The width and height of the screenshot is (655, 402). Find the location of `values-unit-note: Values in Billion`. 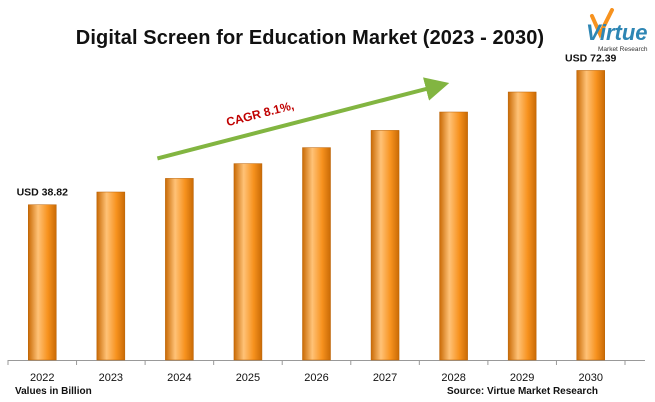

values-unit-note: Values in Billion is located at coordinates (53, 391).